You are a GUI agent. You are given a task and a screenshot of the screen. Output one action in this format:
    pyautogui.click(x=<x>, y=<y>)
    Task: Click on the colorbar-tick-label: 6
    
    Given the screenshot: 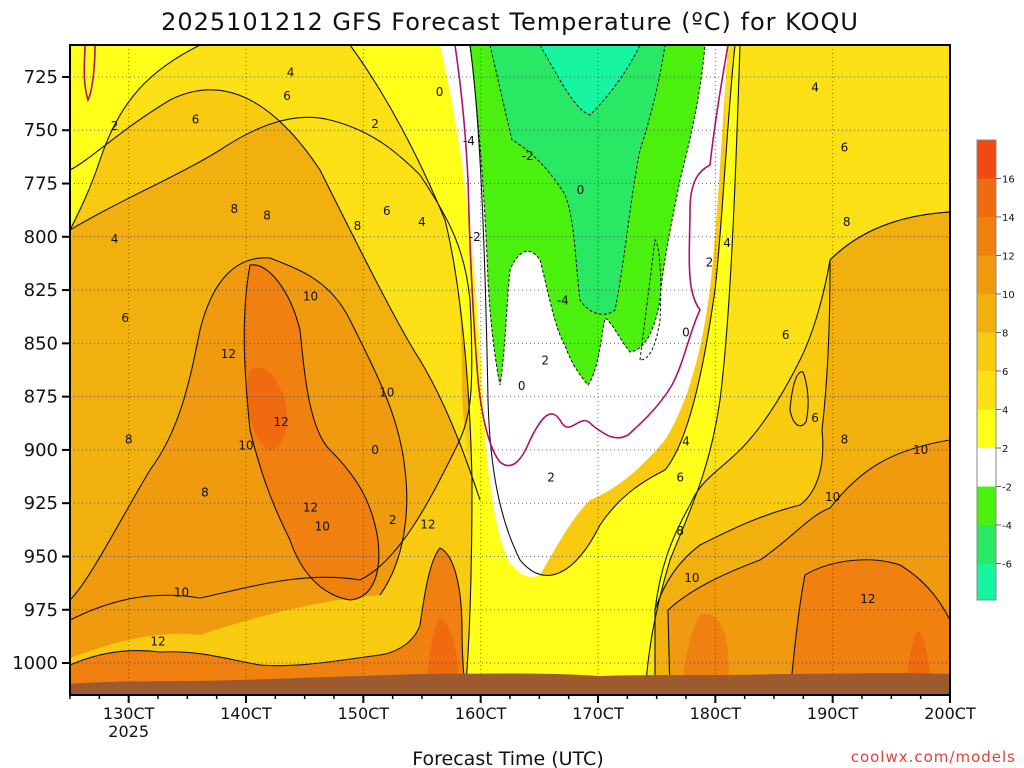 What is the action you would take?
    pyautogui.click(x=1005, y=372)
    